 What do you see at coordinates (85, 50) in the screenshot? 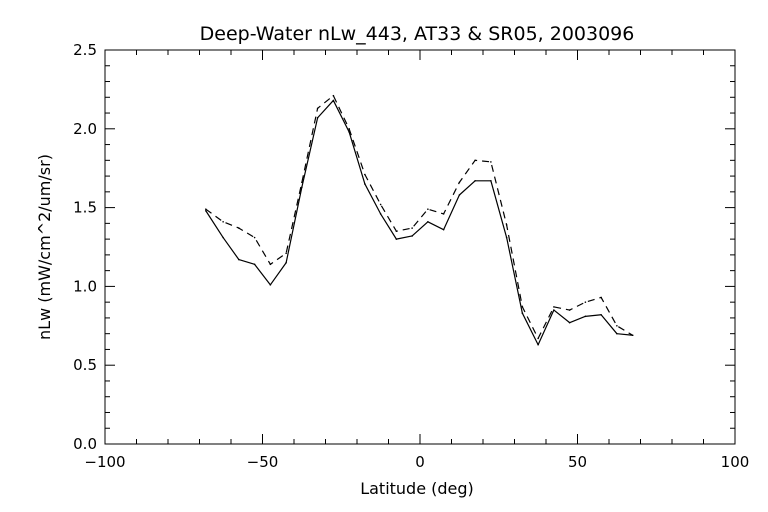
I see `y-tick-label: 2.5` at bounding box center [85, 50].